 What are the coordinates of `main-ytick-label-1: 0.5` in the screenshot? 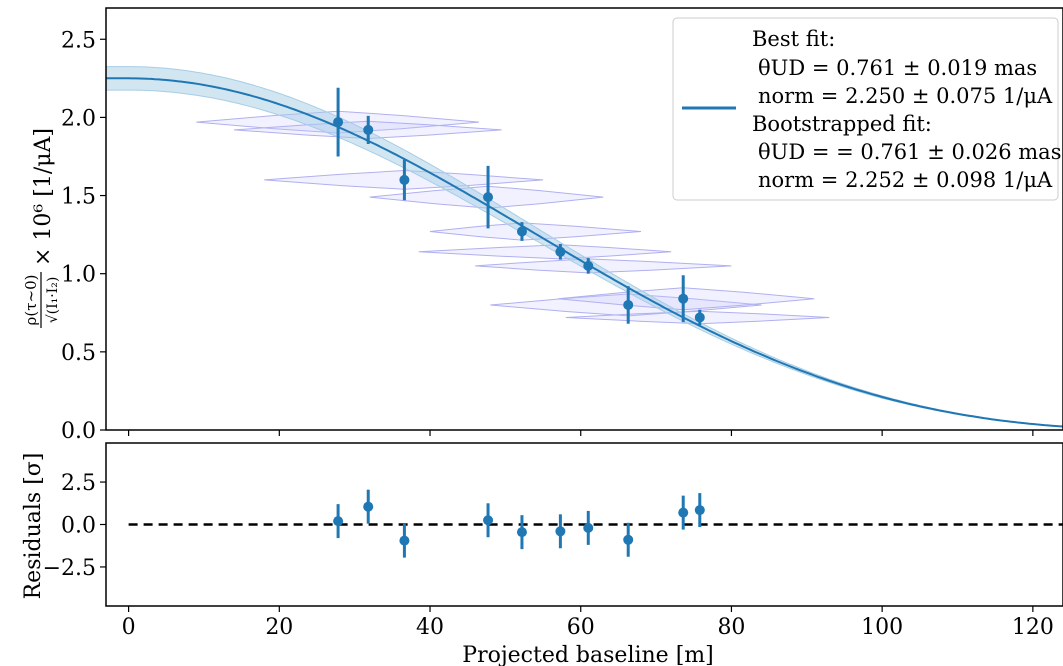 It's located at (78, 353).